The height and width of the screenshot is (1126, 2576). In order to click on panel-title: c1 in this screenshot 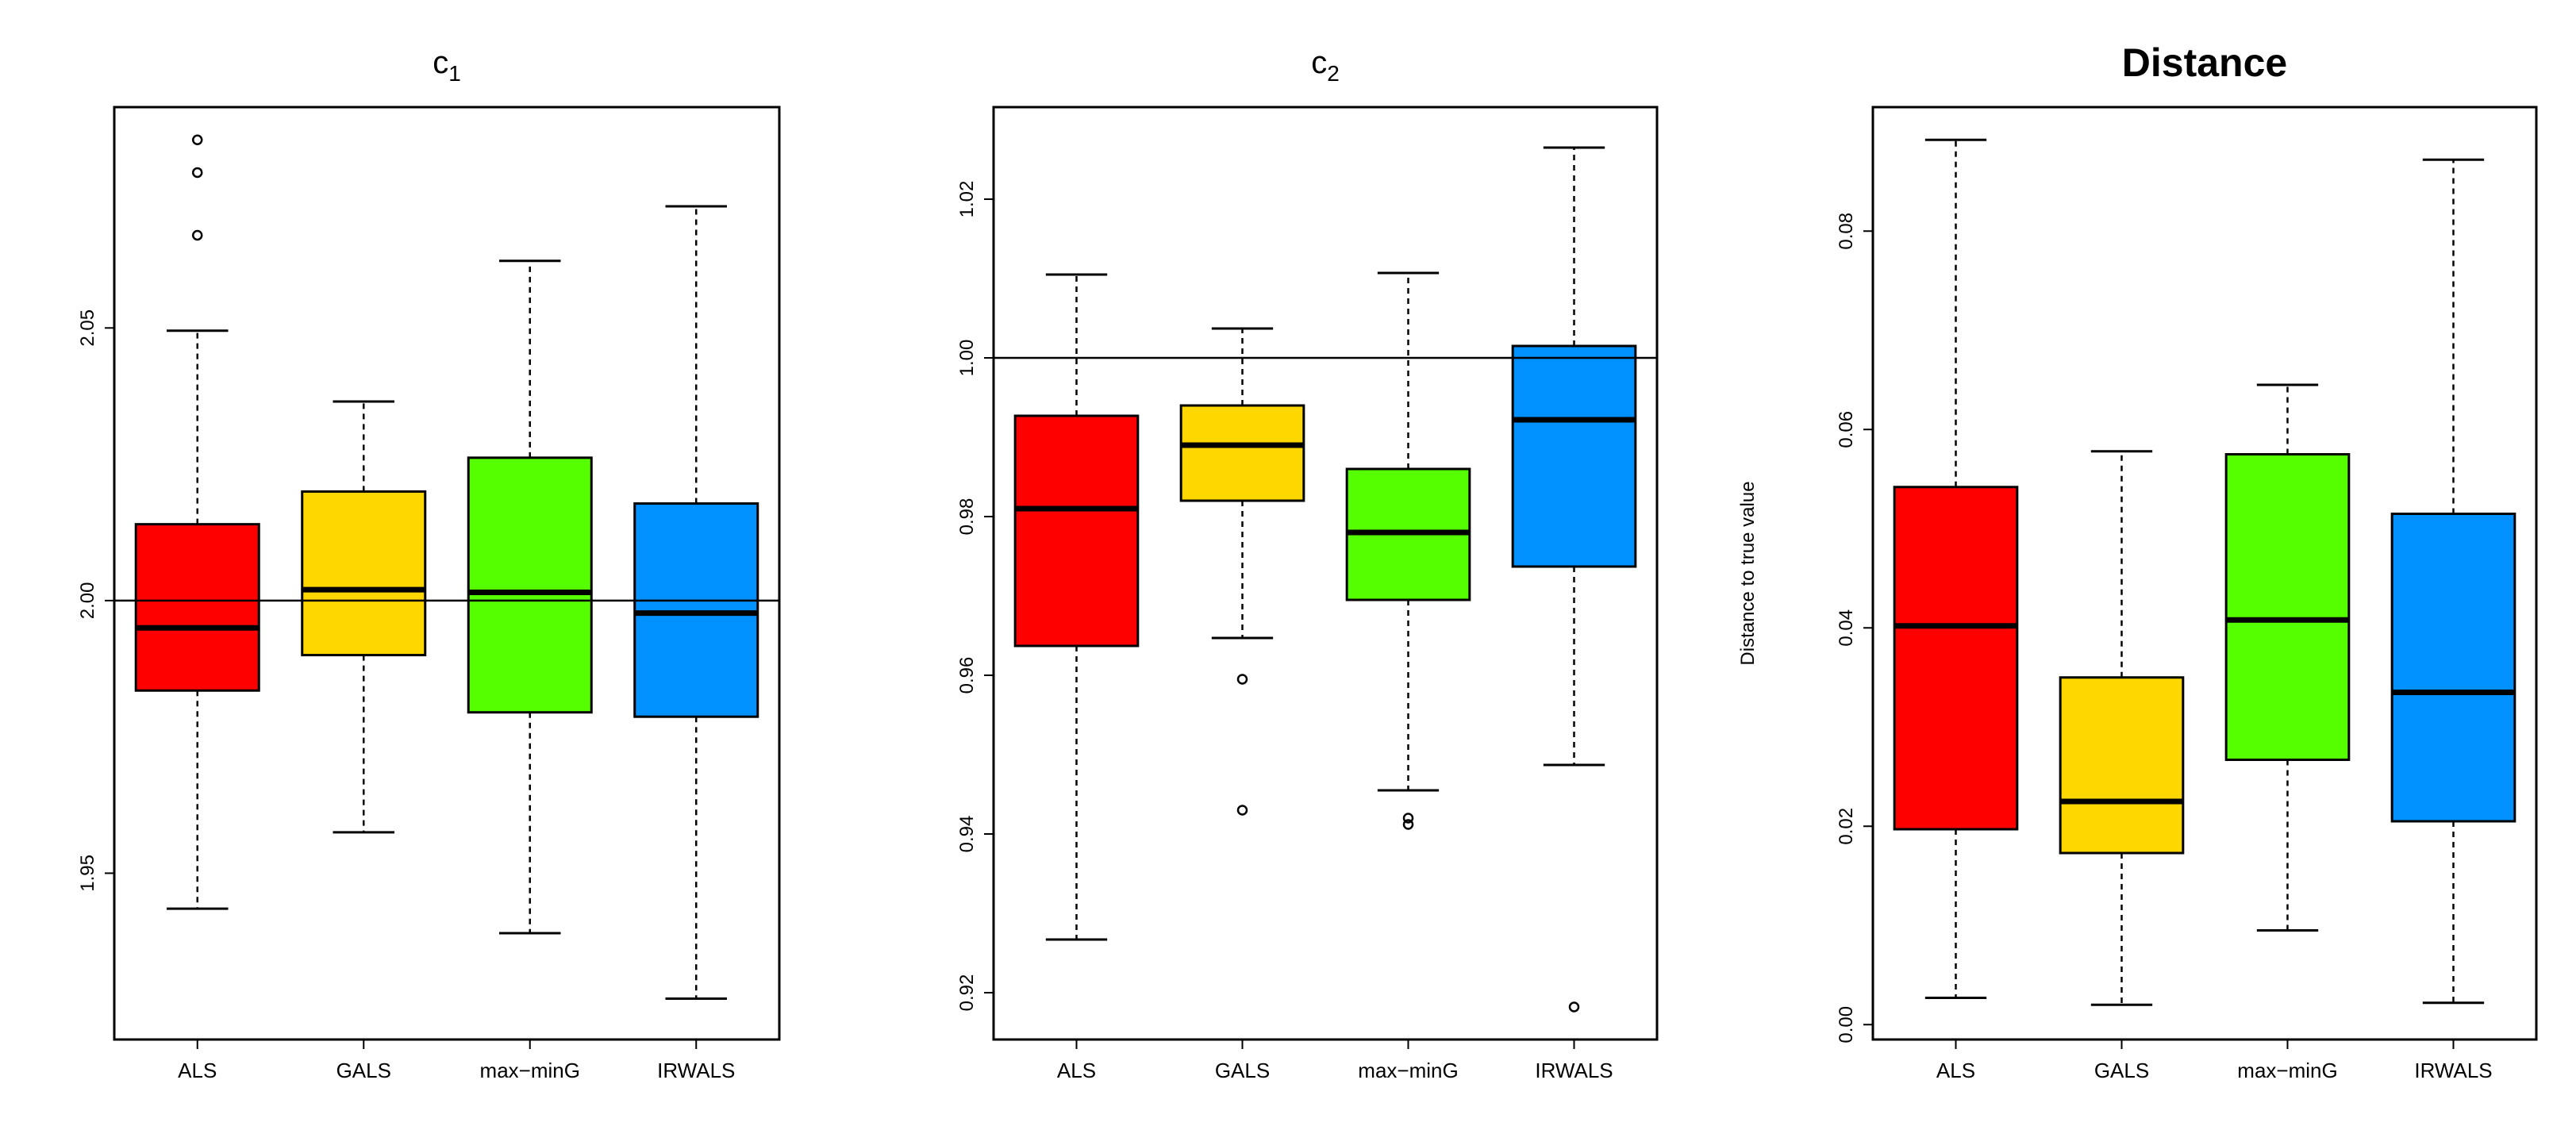, I will do `click(447, 65)`.